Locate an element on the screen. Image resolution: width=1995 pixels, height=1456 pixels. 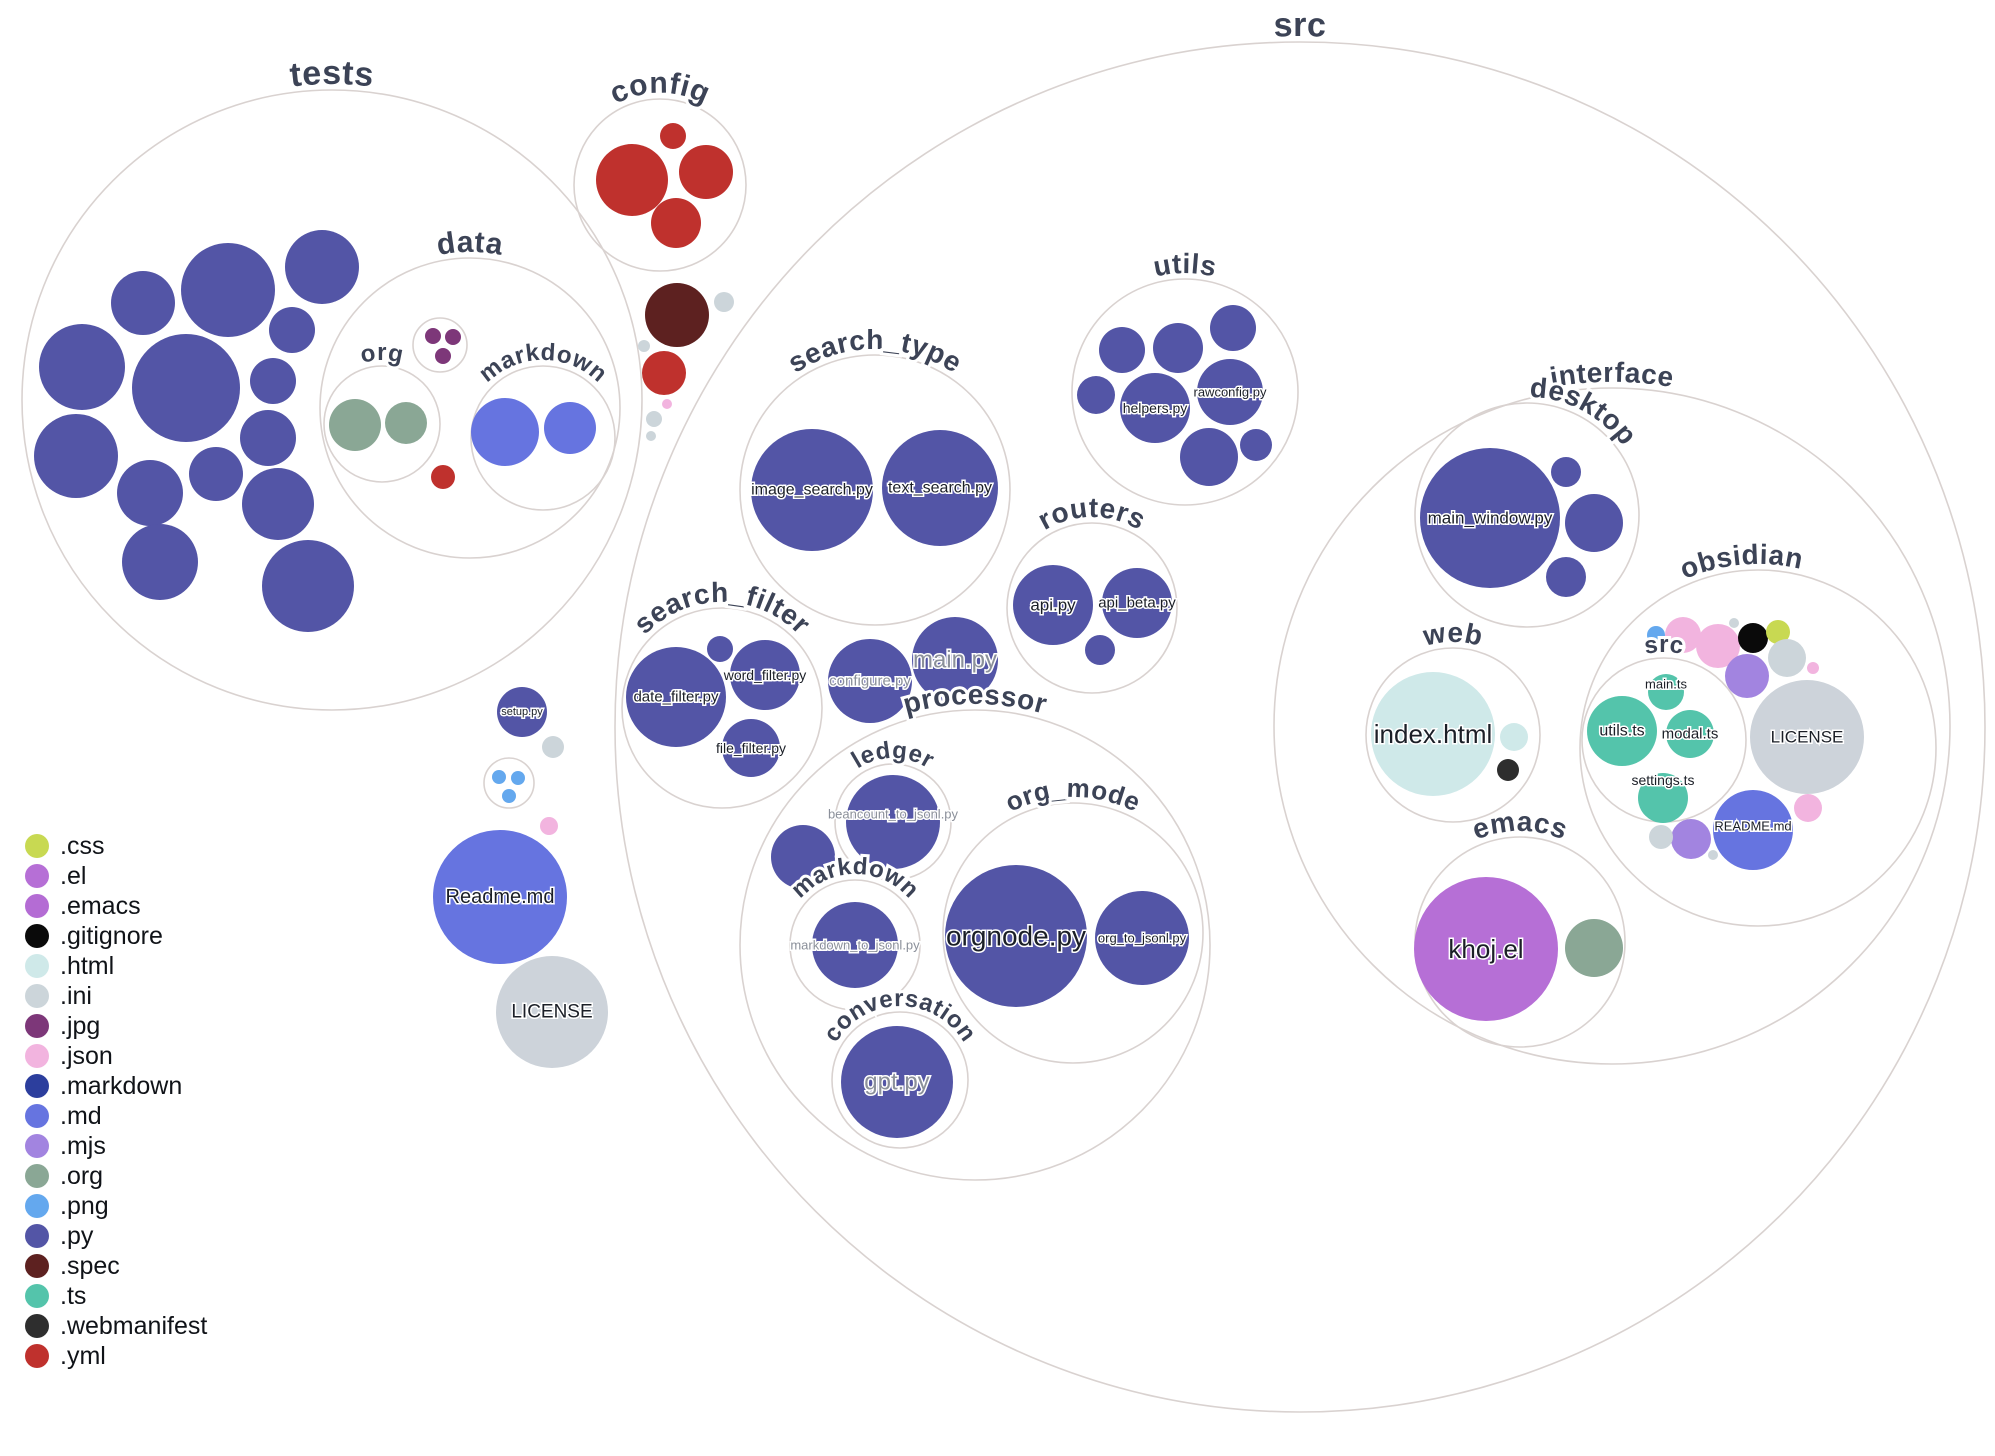
file-circle-file-filter-py is located at coordinates (751, 748).